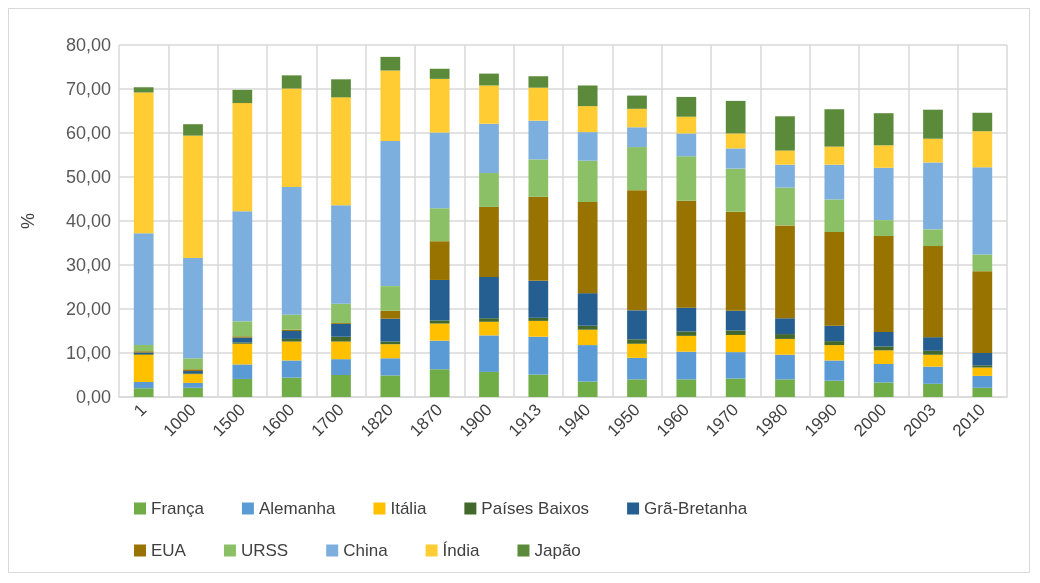 The width and height of the screenshot is (1040, 583). I want to click on legend-label: Itália, so click(408, 508).